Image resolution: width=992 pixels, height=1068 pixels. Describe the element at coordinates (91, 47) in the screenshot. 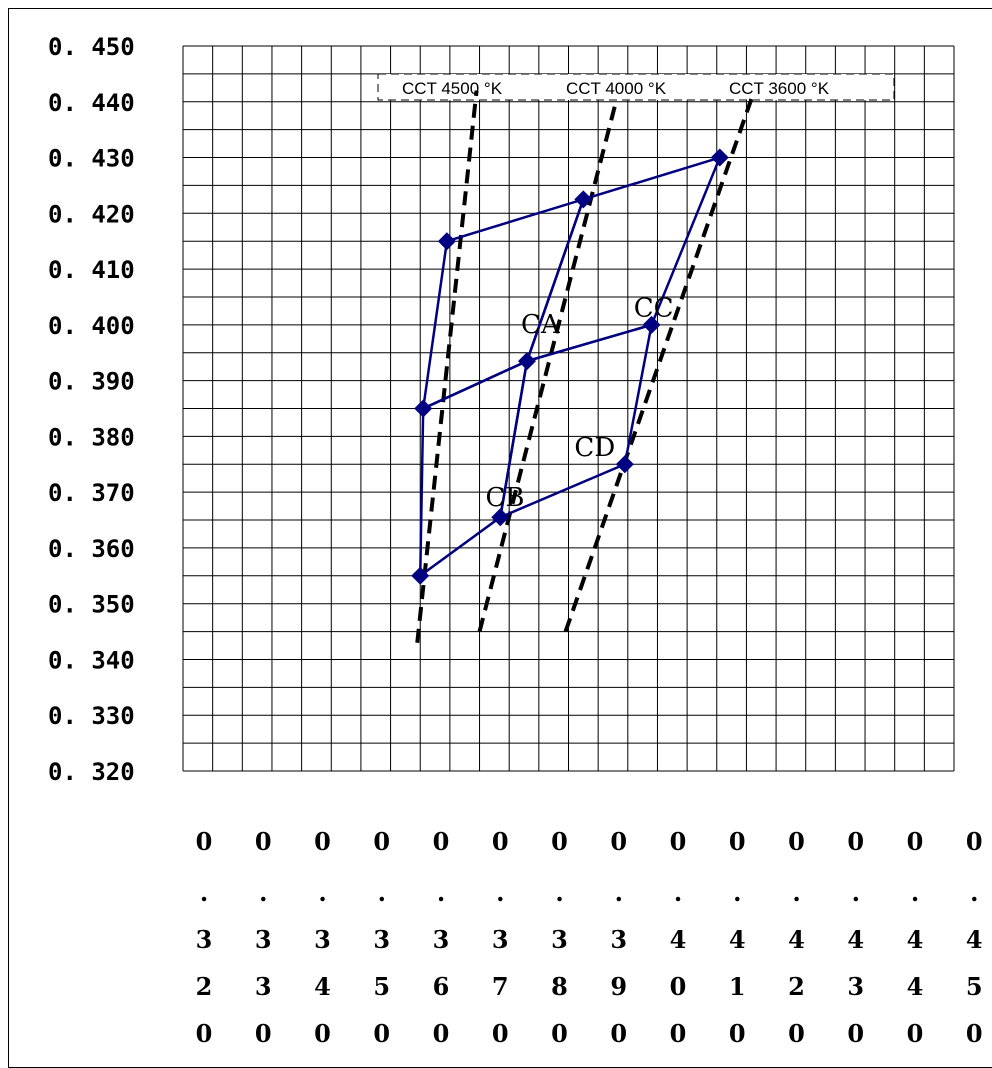

I see `y-tick-label: 0. 450` at that location.